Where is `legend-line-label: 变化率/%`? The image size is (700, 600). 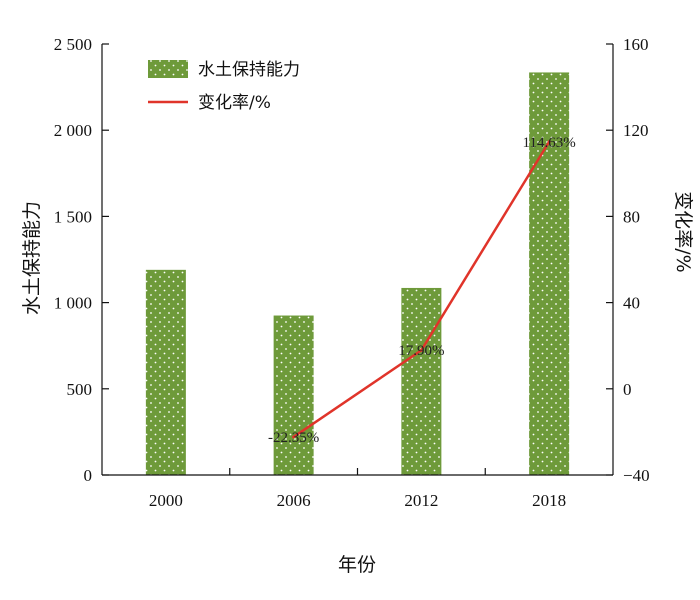
legend-line-label: 变化率/% is located at coordinates (234, 103).